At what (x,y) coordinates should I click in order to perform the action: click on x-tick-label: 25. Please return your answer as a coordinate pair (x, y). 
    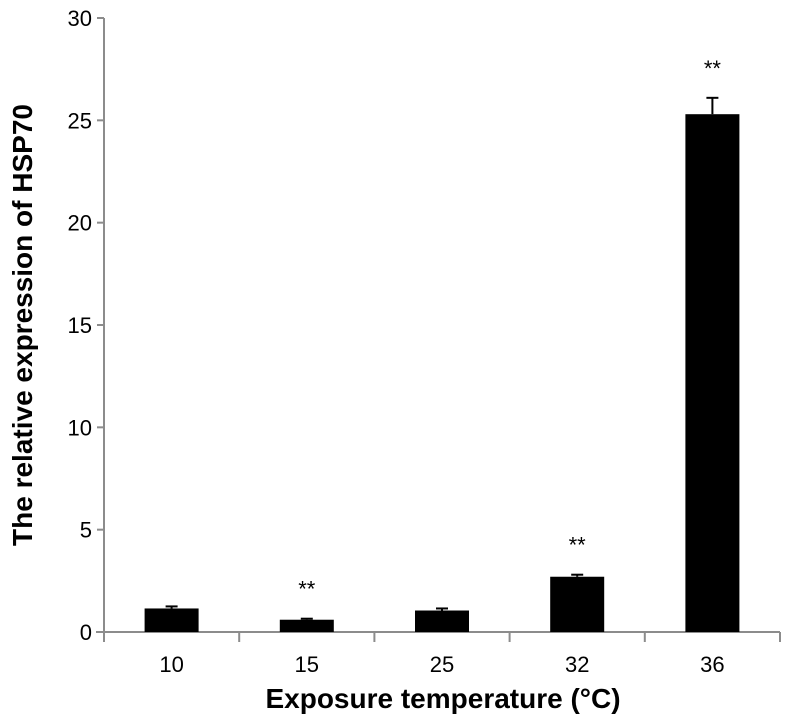
    Looking at the image, I should click on (442, 664).